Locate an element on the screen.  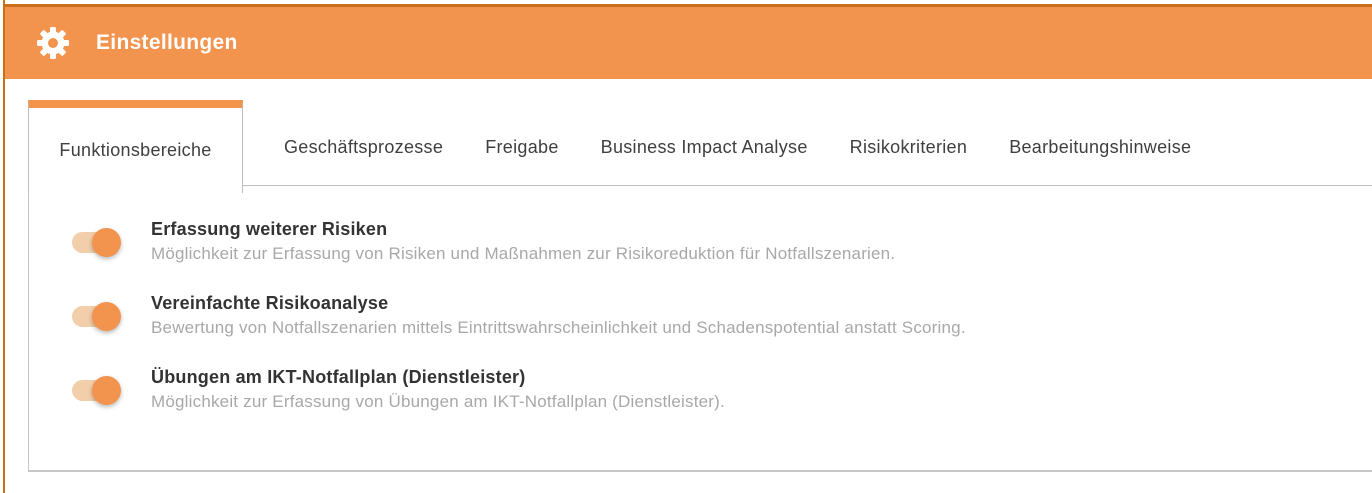
tab-label: Geschäftsprozesse is located at coordinates (364, 147).